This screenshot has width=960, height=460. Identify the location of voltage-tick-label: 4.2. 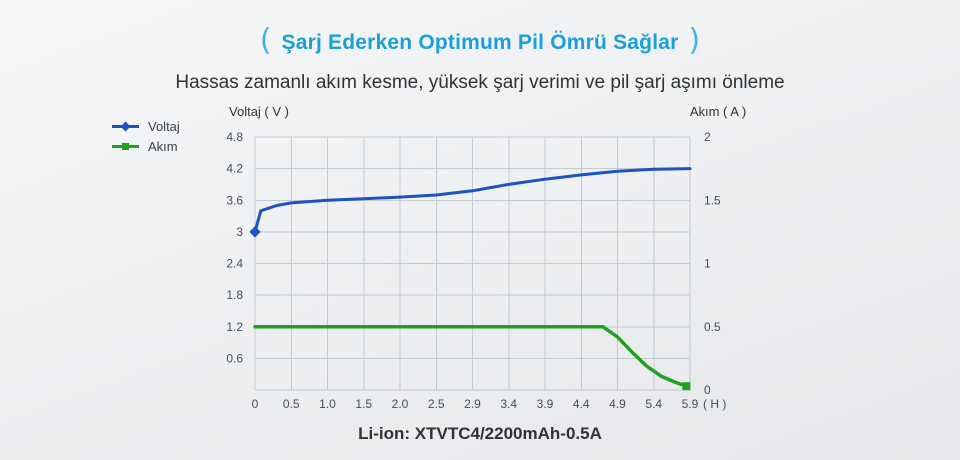
(234, 169).